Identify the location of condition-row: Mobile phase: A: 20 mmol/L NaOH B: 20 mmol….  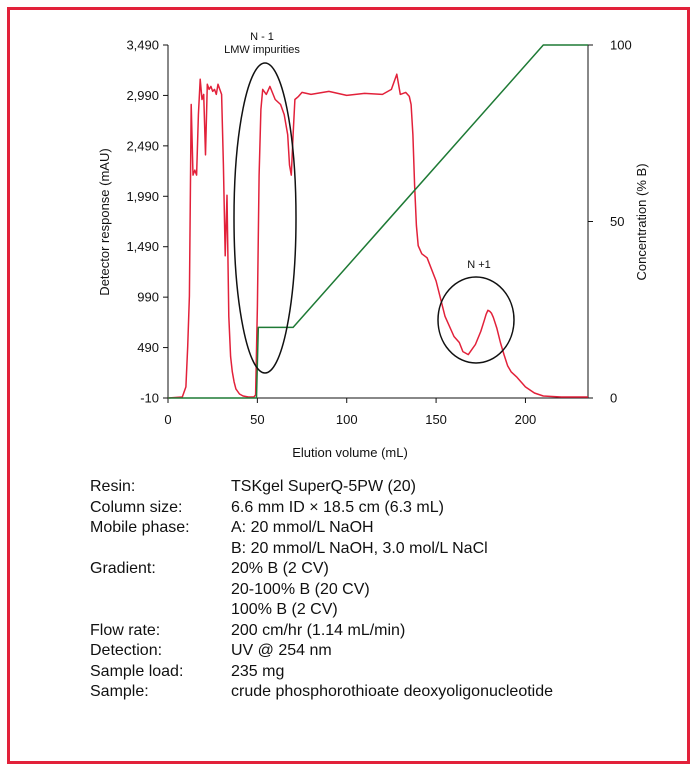
(370, 538).